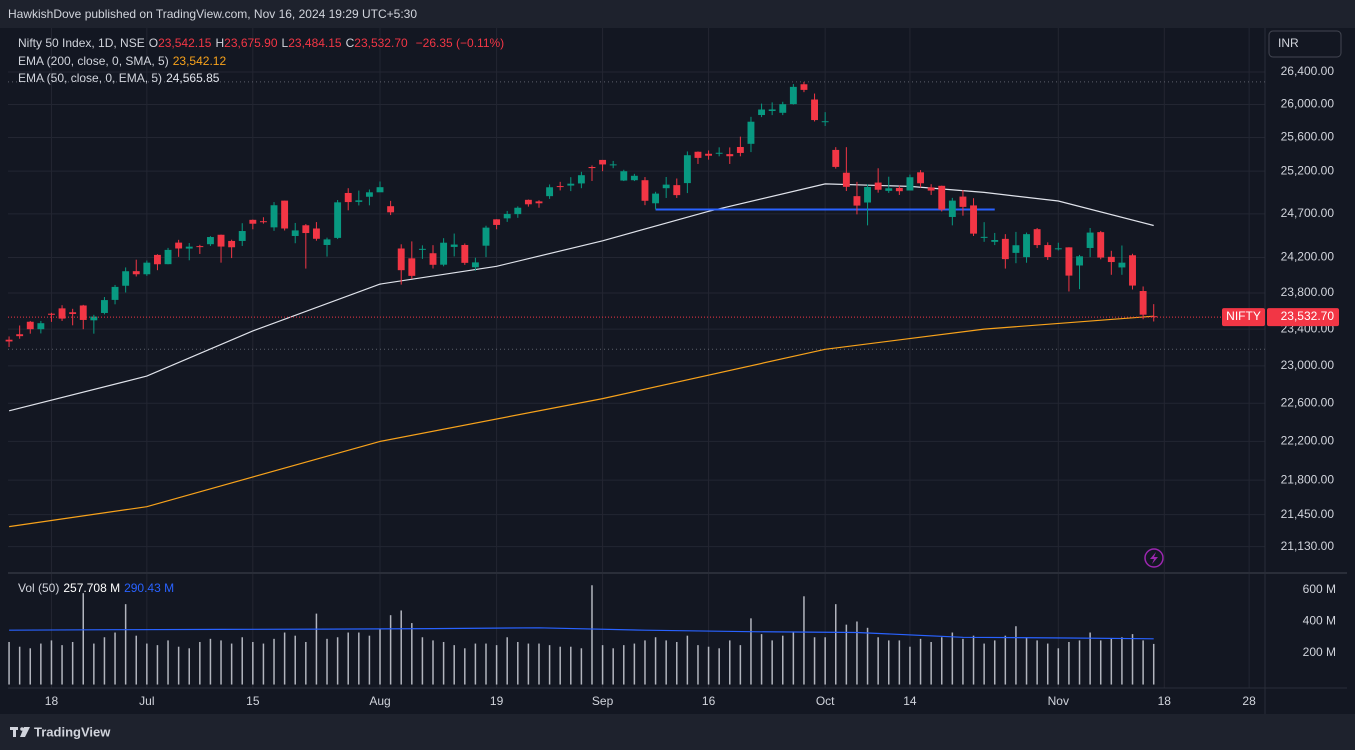 This screenshot has height=750, width=1355. What do you see at coordinates (910, 701) in the screenshot?
I see `x-tick-label: 14` at bounding box center [910, 701].